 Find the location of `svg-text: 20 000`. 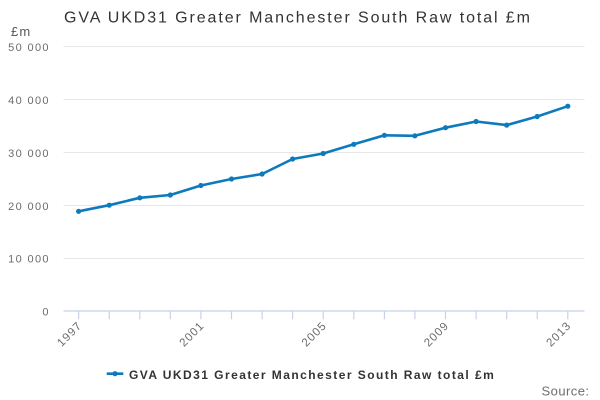

svg-text: 20 000 is located at coordinates (29, 207).